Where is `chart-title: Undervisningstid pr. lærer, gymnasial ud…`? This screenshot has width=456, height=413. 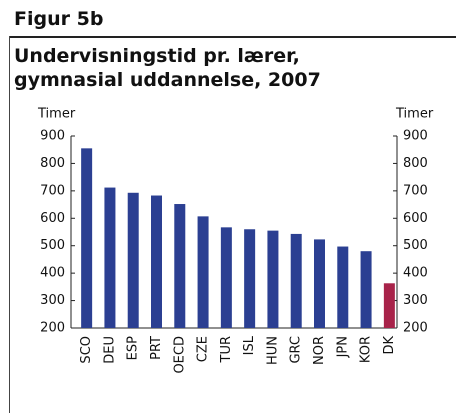
chart-title: Undervisningstid pr. lærer, gymnasial ud… is located at coordinates (167, 68).